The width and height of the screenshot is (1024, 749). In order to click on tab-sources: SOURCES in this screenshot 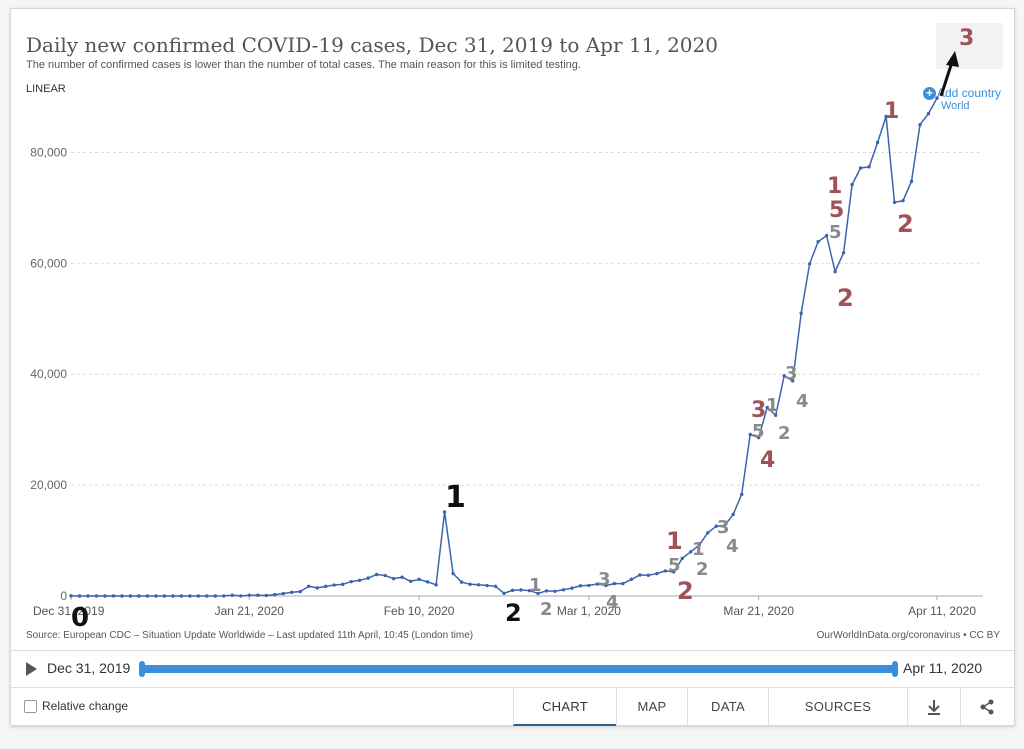, I will do `click(837, 707)`.